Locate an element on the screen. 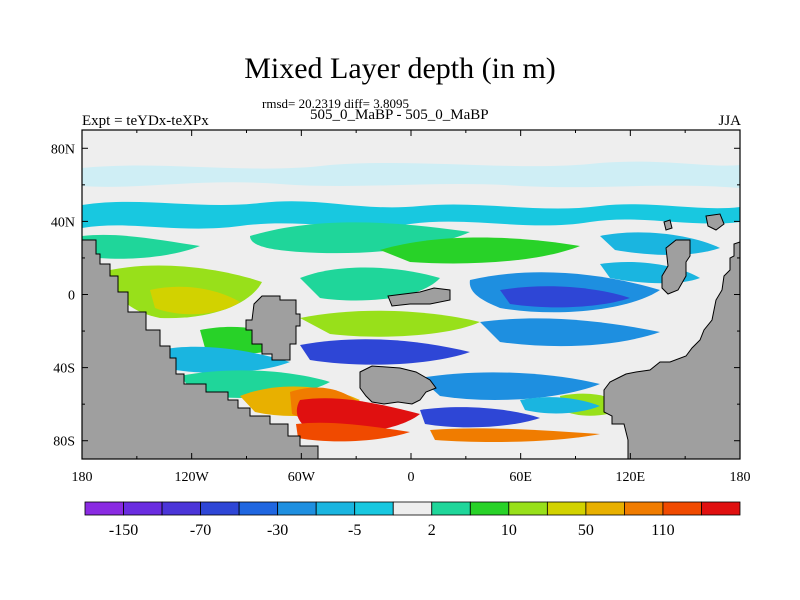 The image size is (800, 600). lon-tick-label: 60W is located at coordinates (302, 477).